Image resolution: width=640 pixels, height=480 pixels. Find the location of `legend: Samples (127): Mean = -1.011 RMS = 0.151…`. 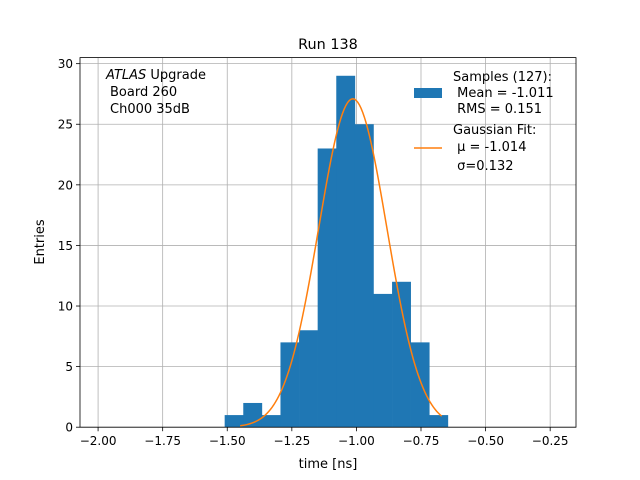

legend: Samples (127): Mean = -1.011 RMS = 0.151… is located at coordinates (484, 122).